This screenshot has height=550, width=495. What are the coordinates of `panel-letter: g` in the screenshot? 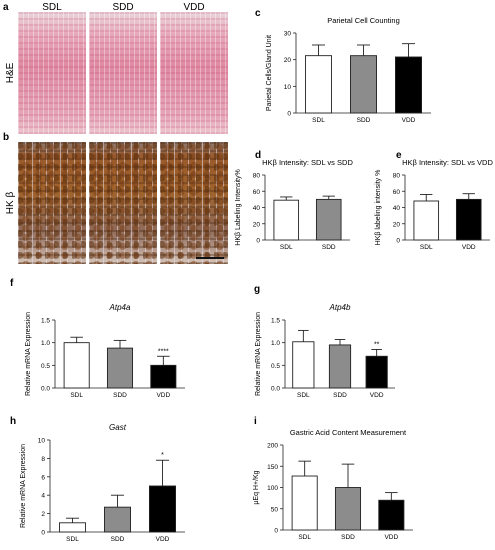 It's located at (257, 289).